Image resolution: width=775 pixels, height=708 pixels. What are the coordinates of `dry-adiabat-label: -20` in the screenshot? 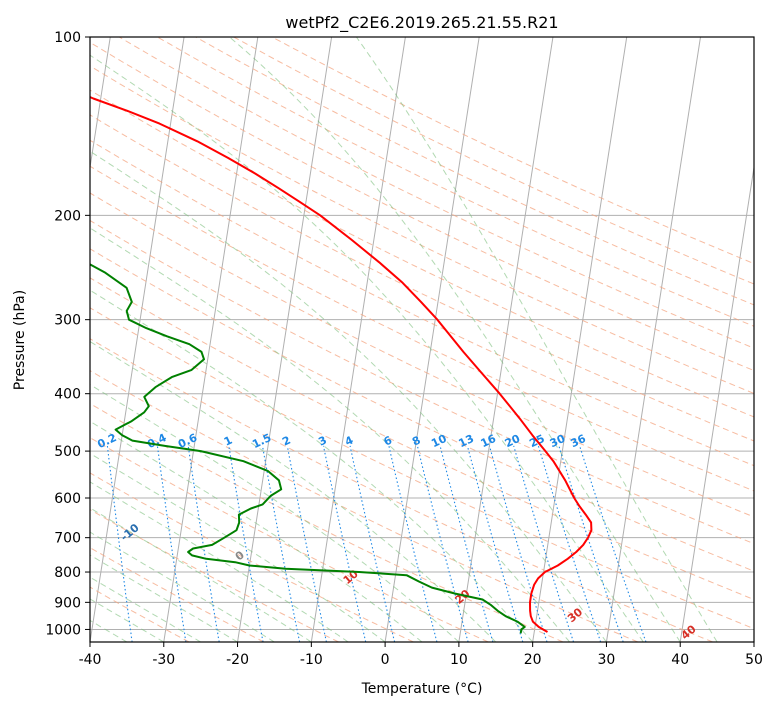 It's located at (21, 506).